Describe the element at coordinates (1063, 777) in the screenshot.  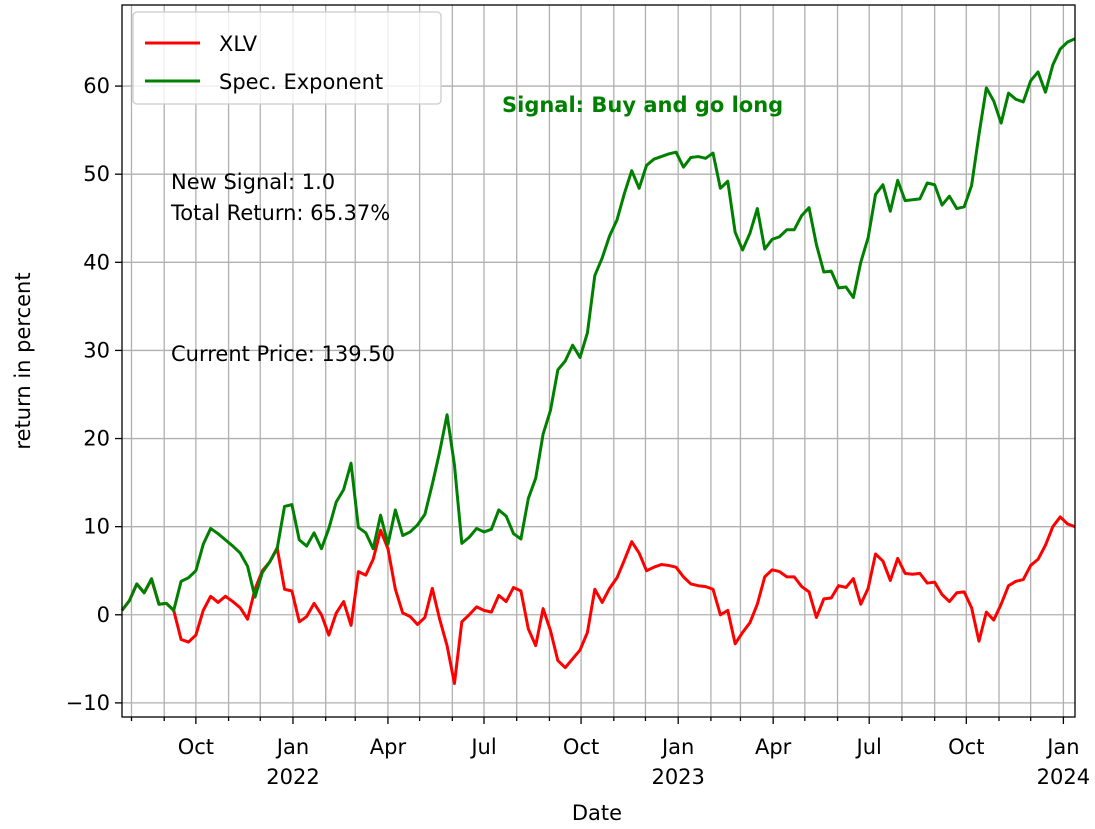
I see `x-tick-year: 2024` at that location.